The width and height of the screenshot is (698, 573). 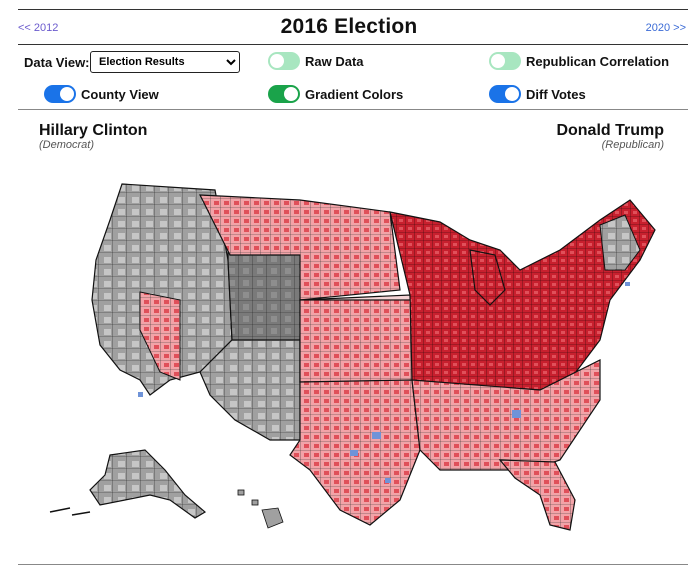 What do you see at coordinates (260, 509) in the screenshot?
I see `hawaii` at bounding box center [260, 509].